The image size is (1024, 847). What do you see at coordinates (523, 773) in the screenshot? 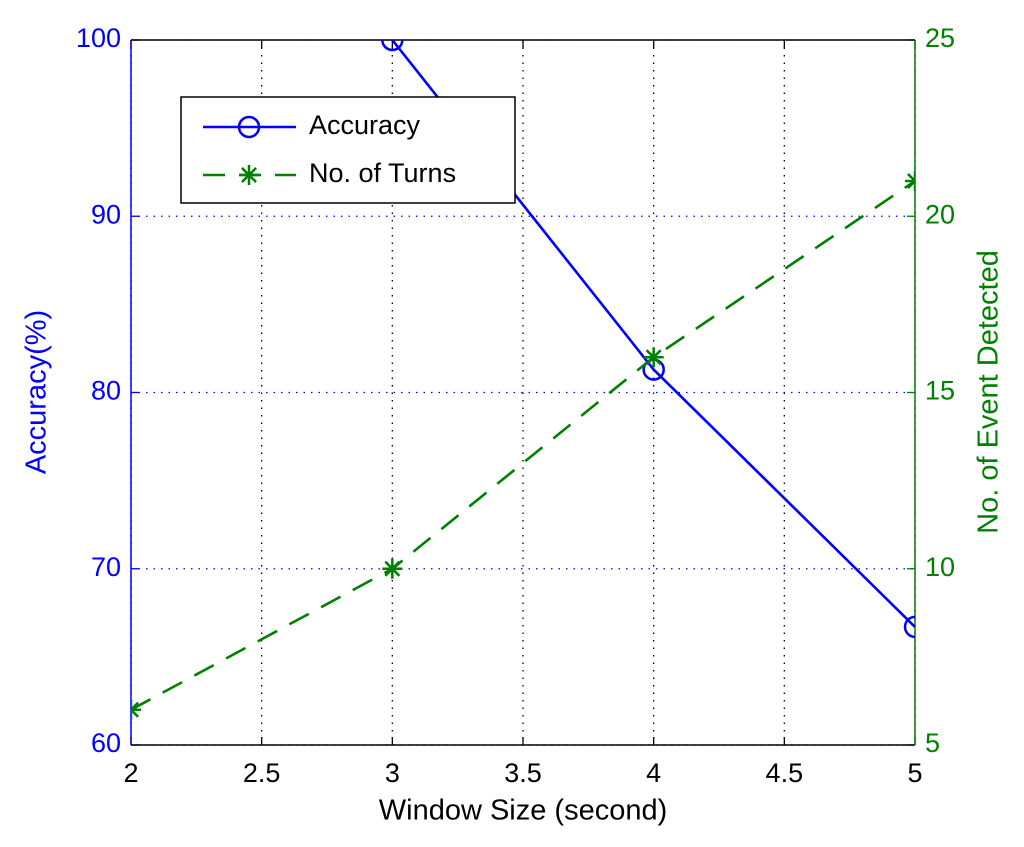
I see `x-tick-label: 3.5` at bounding box center [523, 773].